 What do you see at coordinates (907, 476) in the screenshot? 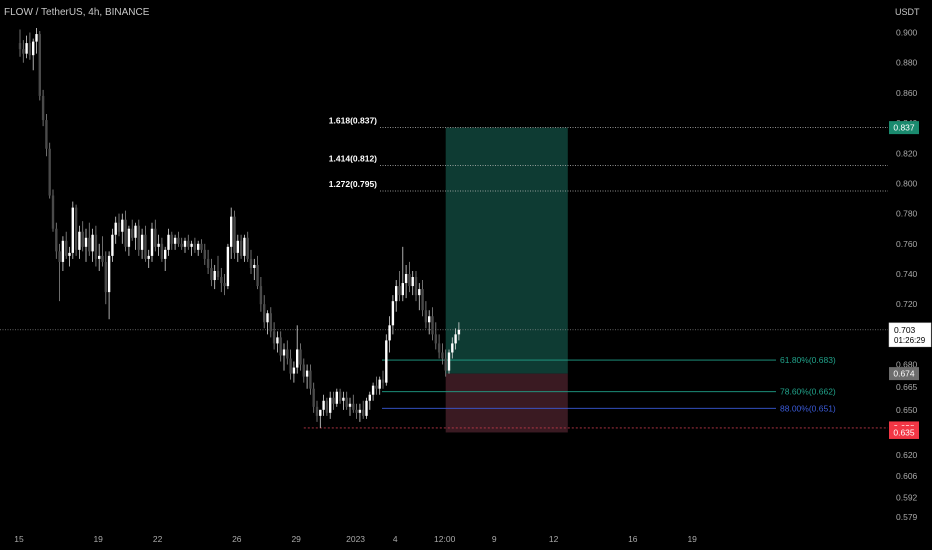
I see `price-tick-label: 0.606` at bounding box center [907, 476].